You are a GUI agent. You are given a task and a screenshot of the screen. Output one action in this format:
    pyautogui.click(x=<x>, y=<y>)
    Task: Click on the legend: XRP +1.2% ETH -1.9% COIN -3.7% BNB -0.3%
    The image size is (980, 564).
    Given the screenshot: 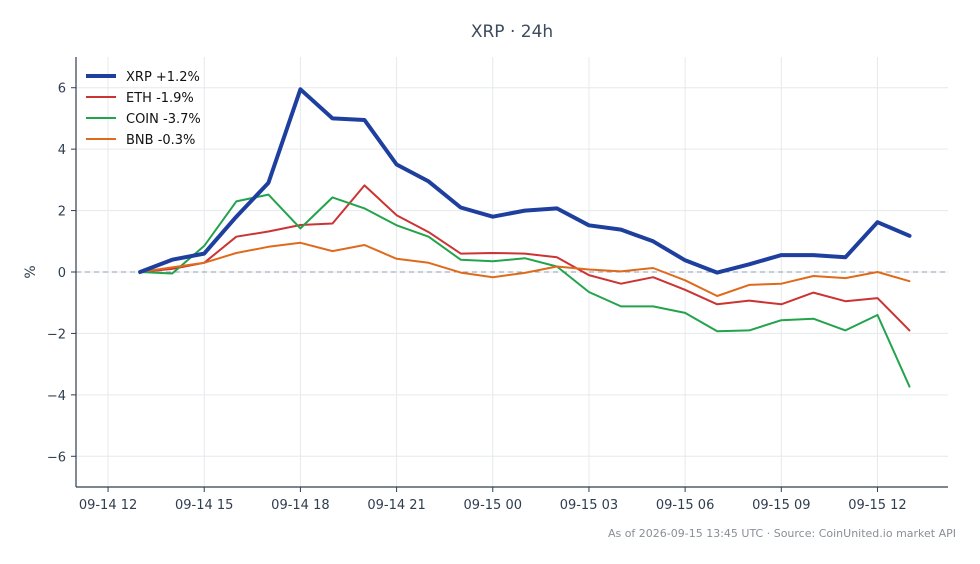 What is the action you would take?
    pyautogui.click(x=143, y=109)
    